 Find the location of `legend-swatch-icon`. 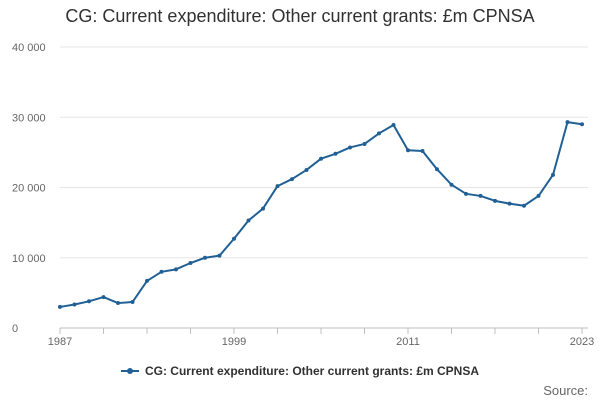

legend-swatch-icon is located at coordinates (129, 370).